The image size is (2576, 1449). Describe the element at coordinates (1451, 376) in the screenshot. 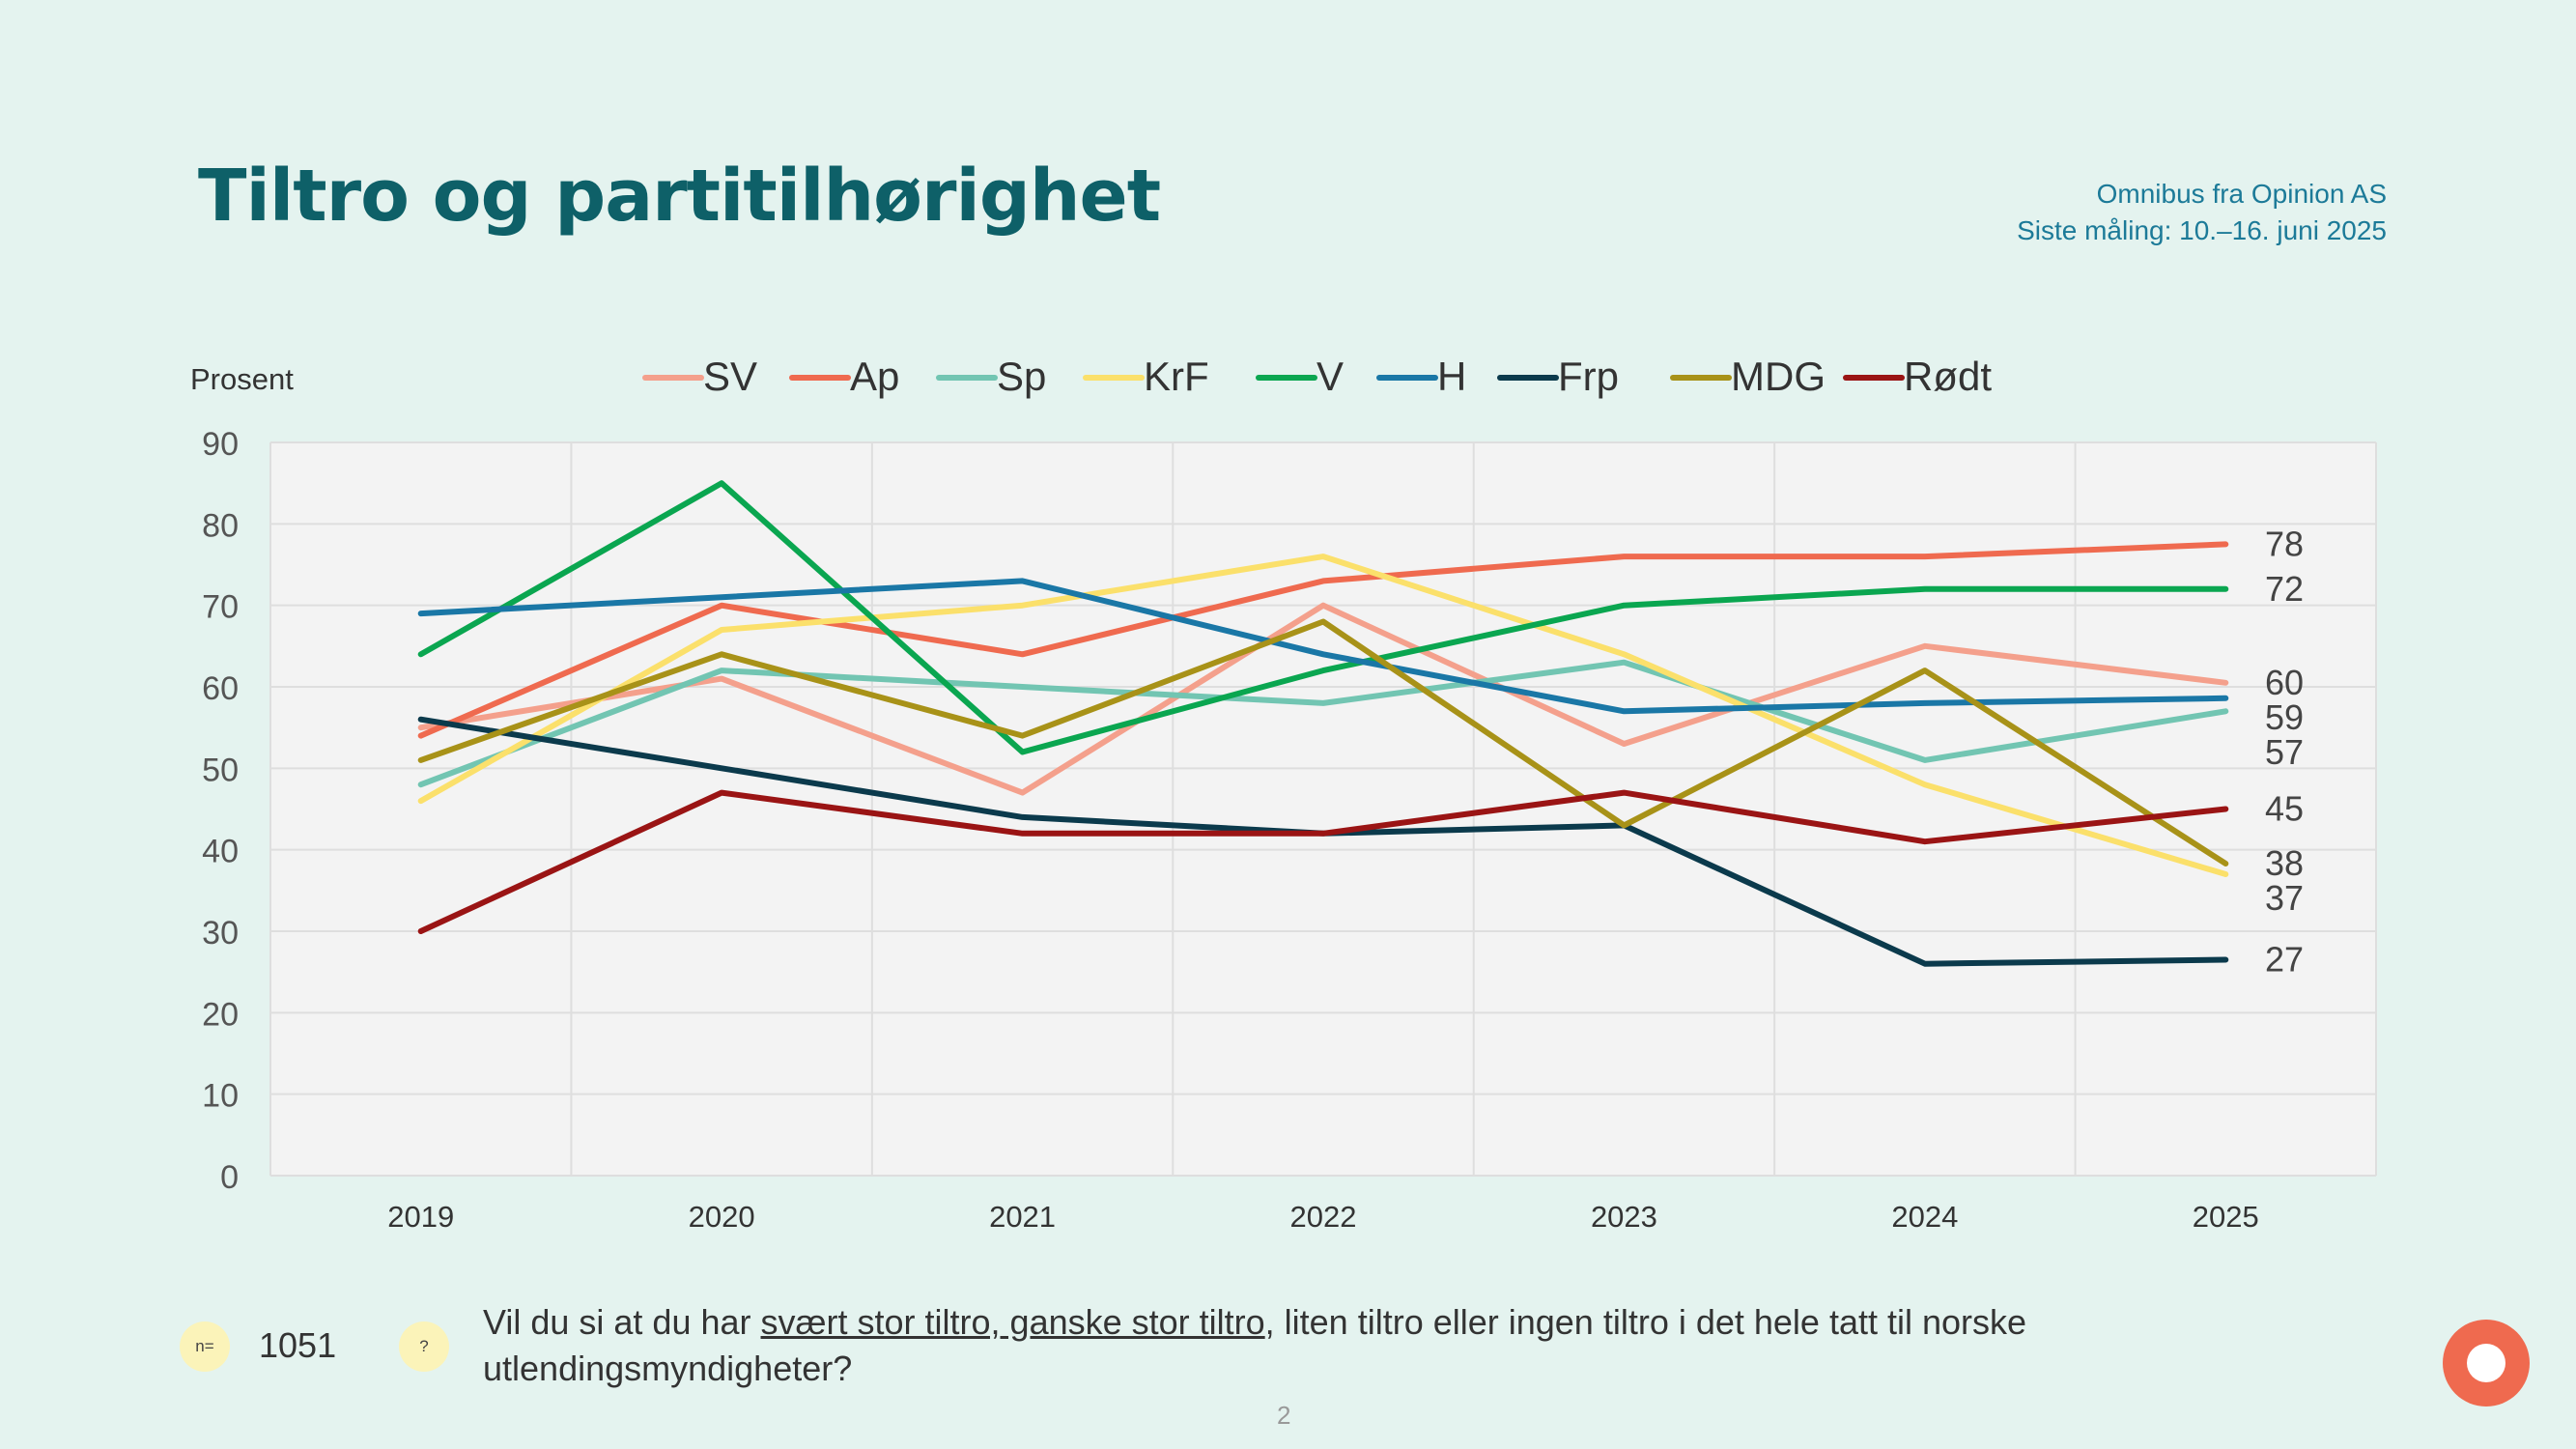

I see `legend-label: H` at that location.